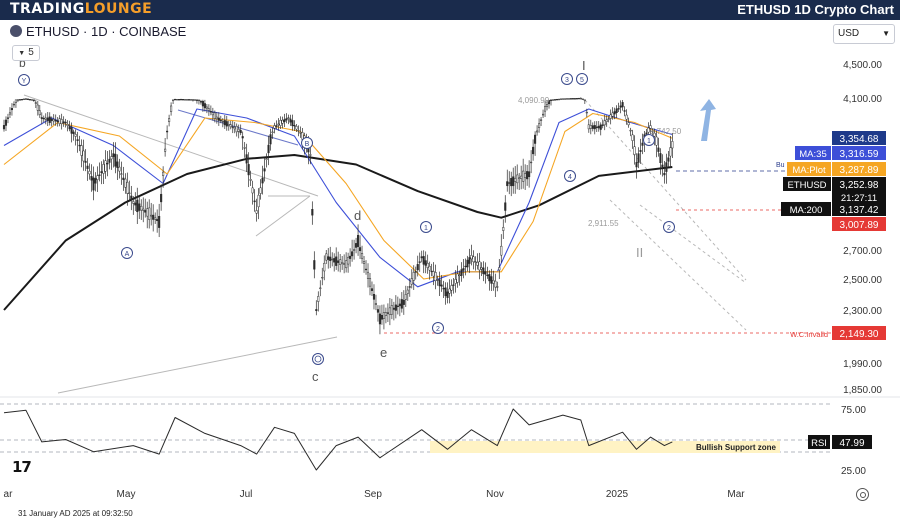 The image size is (900, 522). What do you see at coordinates (24, 81) in the screenshot?
I see `wave-circle-label: Y` at bounding box center [24, 81].